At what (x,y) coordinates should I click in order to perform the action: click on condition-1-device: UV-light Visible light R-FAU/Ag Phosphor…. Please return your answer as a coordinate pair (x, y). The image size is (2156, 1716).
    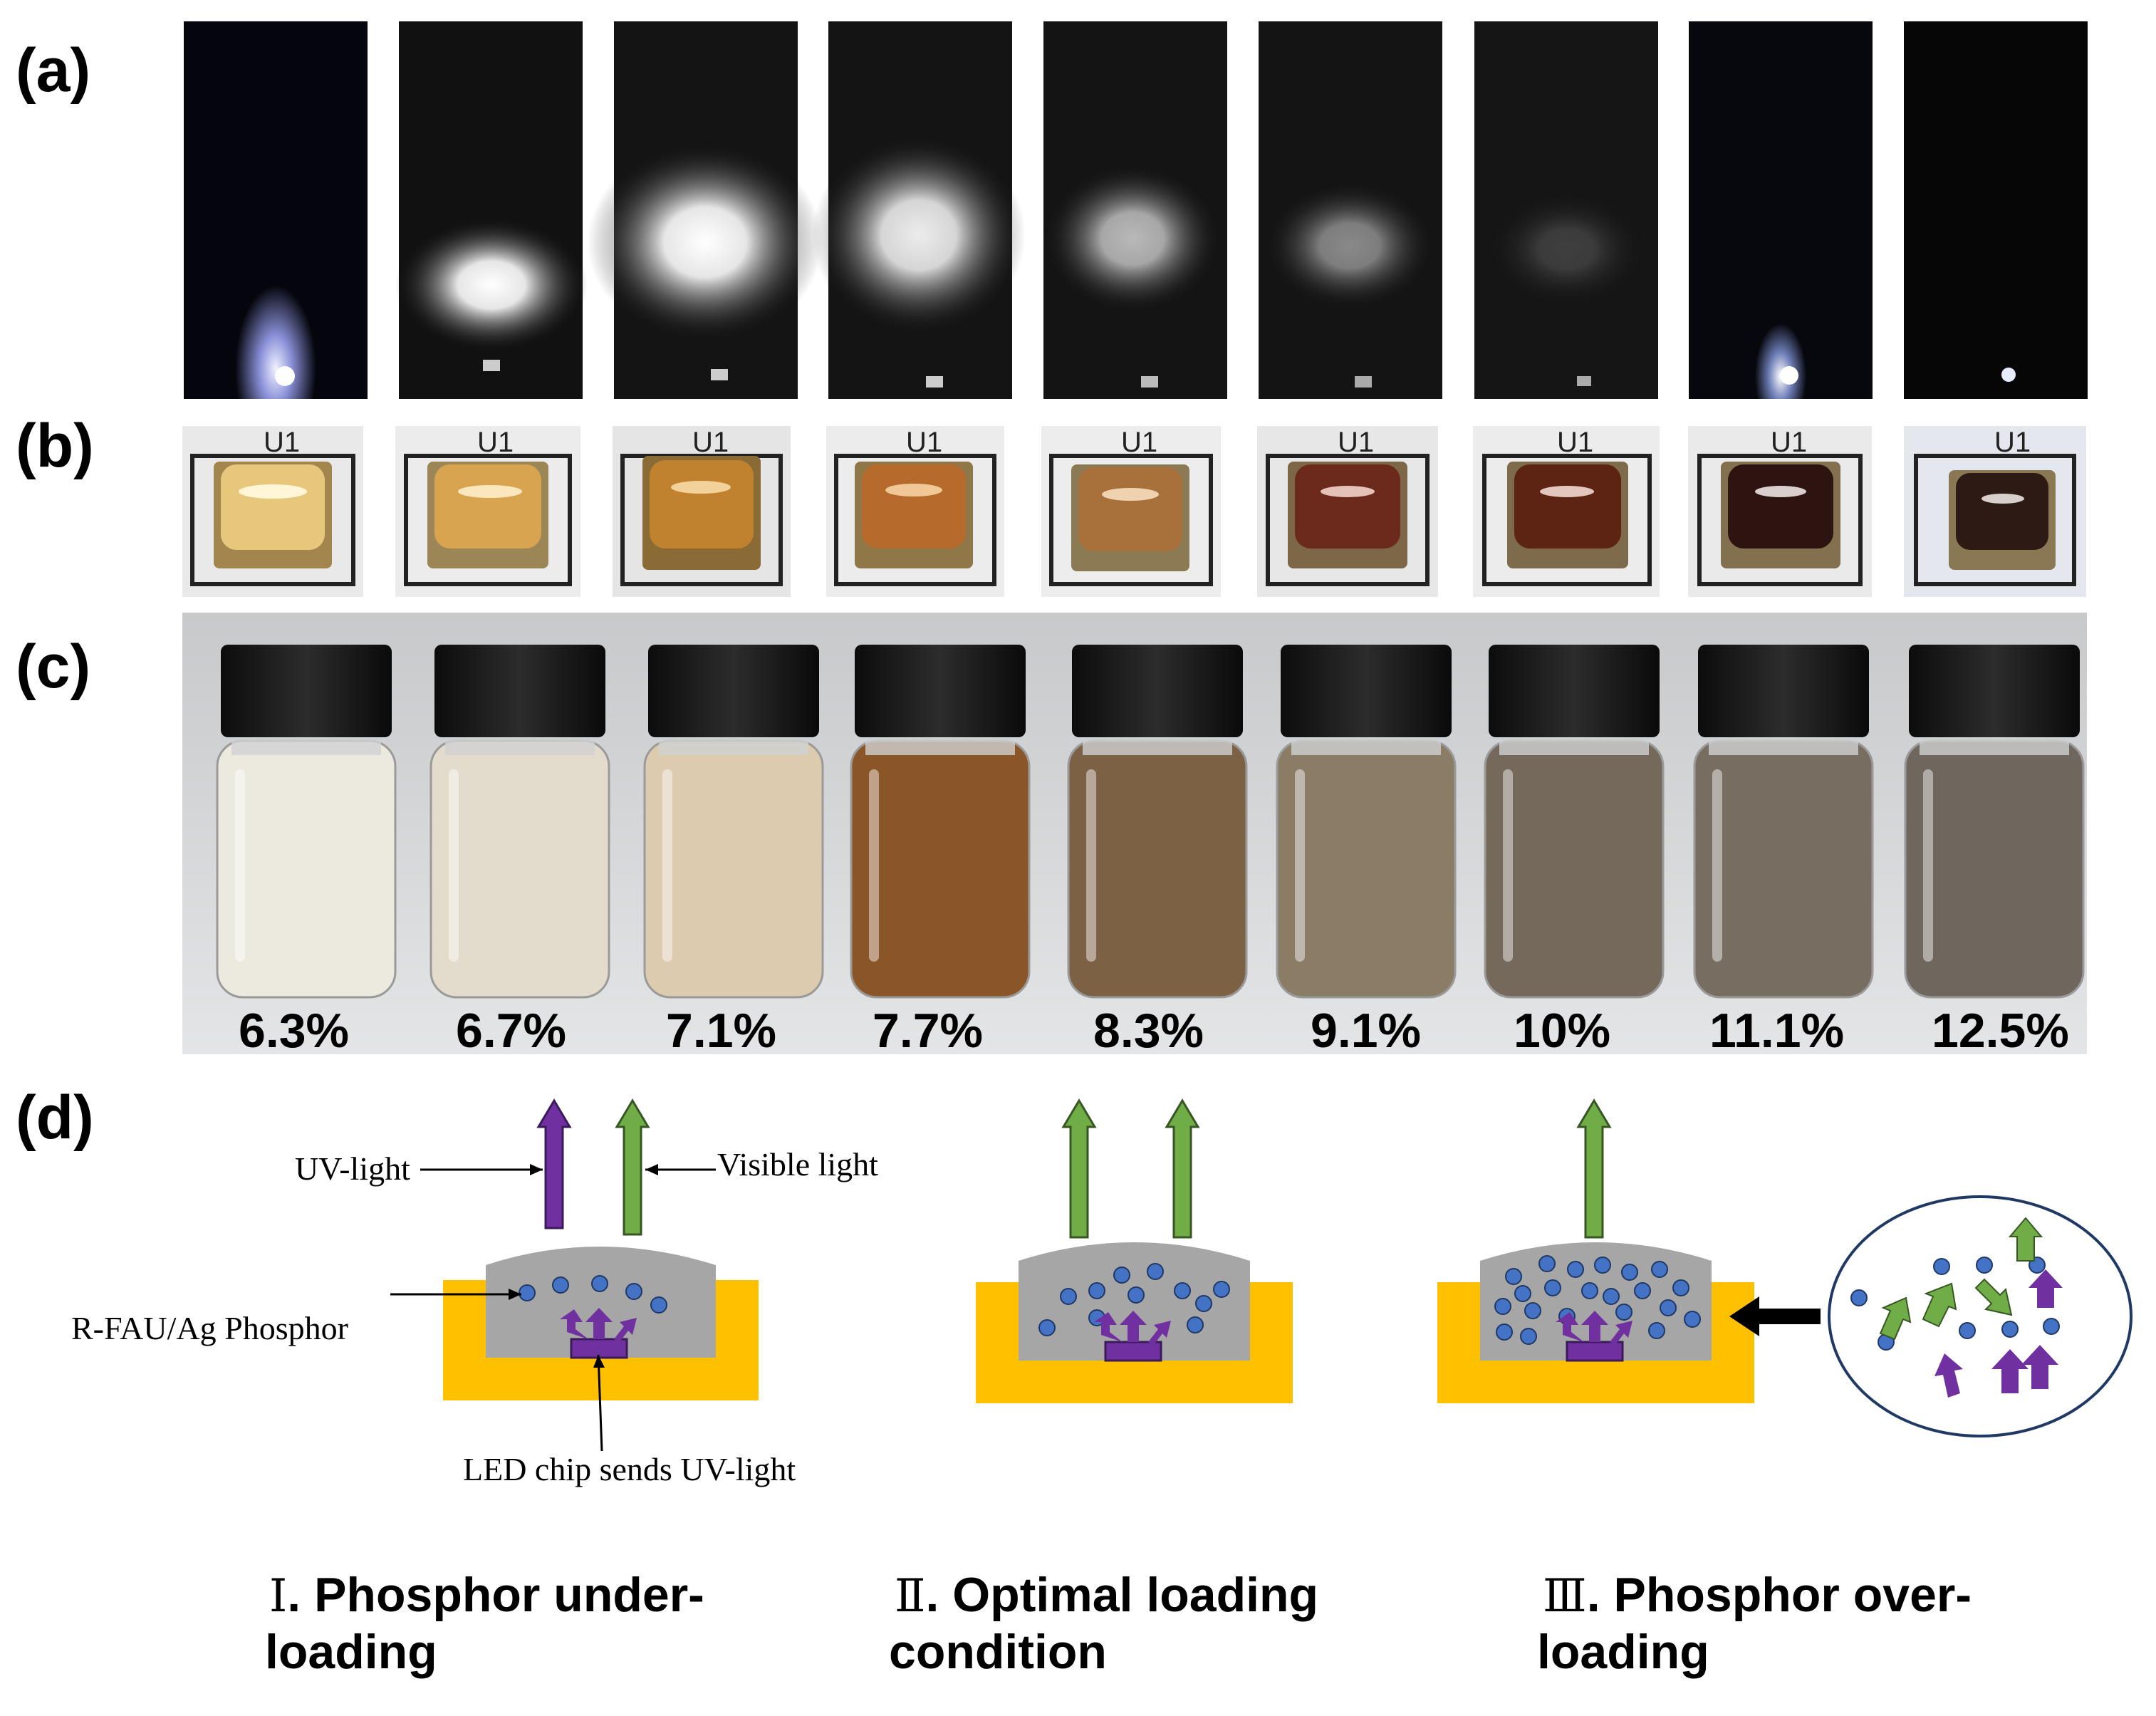
    Looking at the image, I should click on (474, 1292).